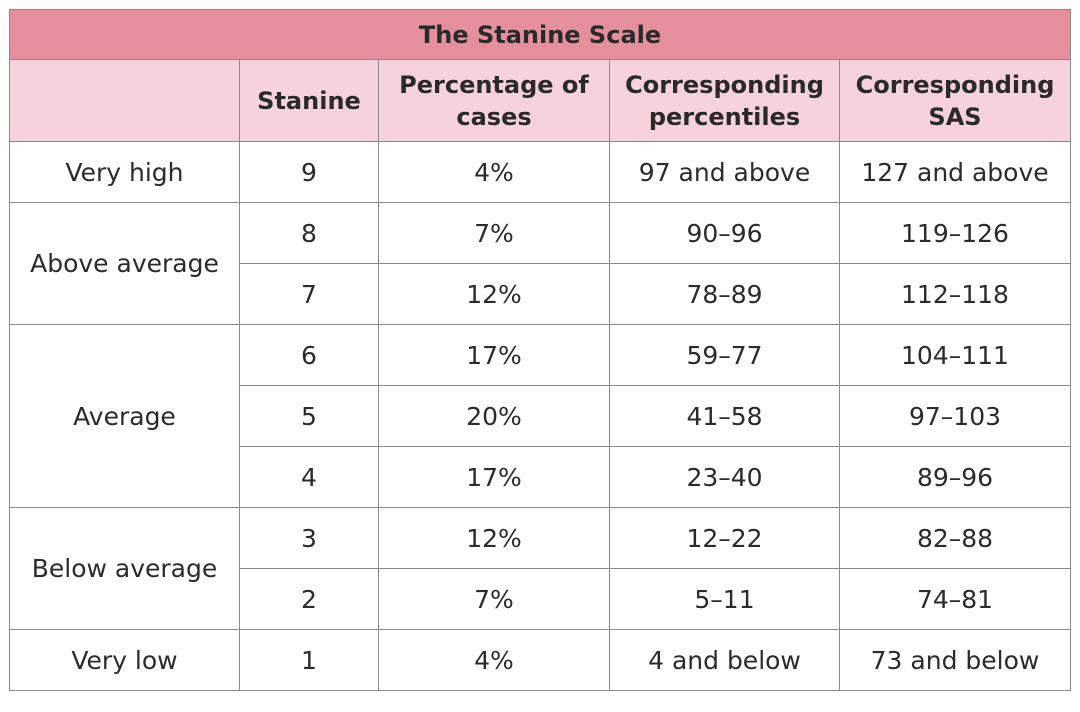  What do you see at coordinates (955, 660) in the screenshot?
I see `sas-cell: 73 and below` at bounding box center [955, 660].